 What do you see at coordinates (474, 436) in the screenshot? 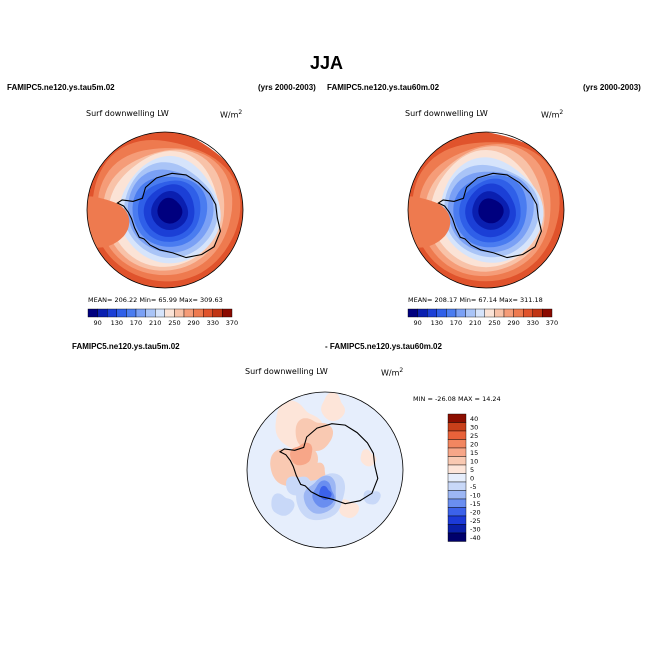
I see `panel3-colorbar-tick: 25` at bounding box center [474, 436].